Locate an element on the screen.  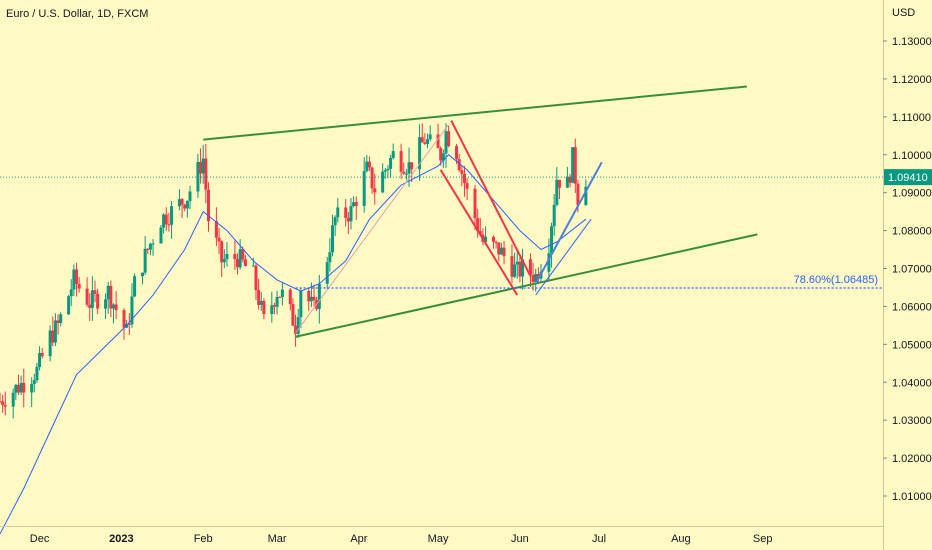
time-tick-label: Jul is located at coordinates (599, 539).